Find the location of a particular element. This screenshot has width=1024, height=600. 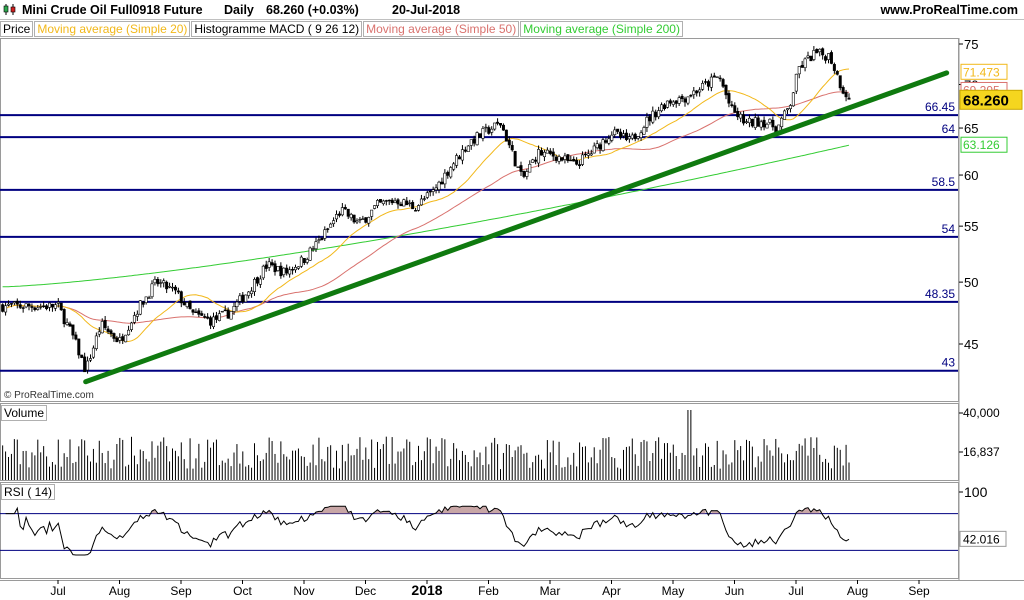

price-tick-label: 60 is located at coordinates (971, 175).